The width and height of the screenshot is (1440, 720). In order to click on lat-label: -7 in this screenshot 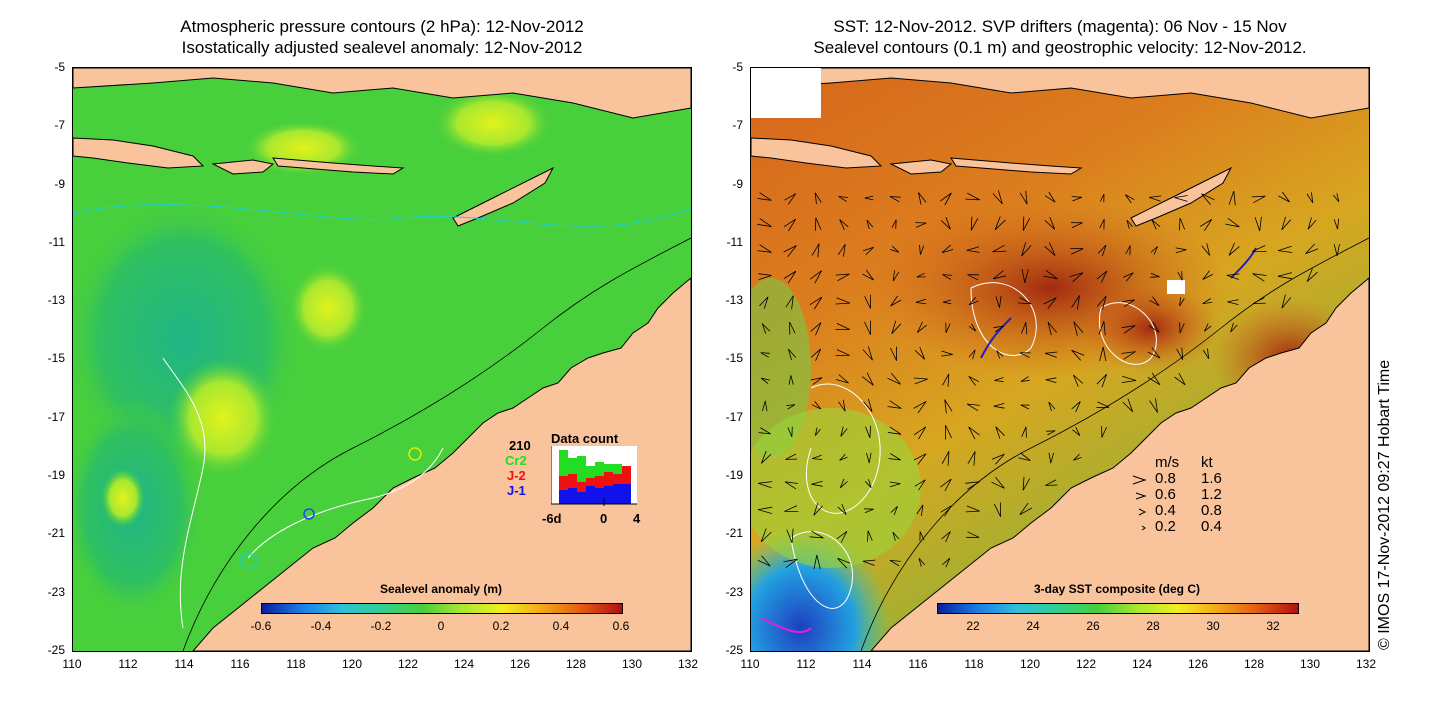, I will do `click(737, 125)`.